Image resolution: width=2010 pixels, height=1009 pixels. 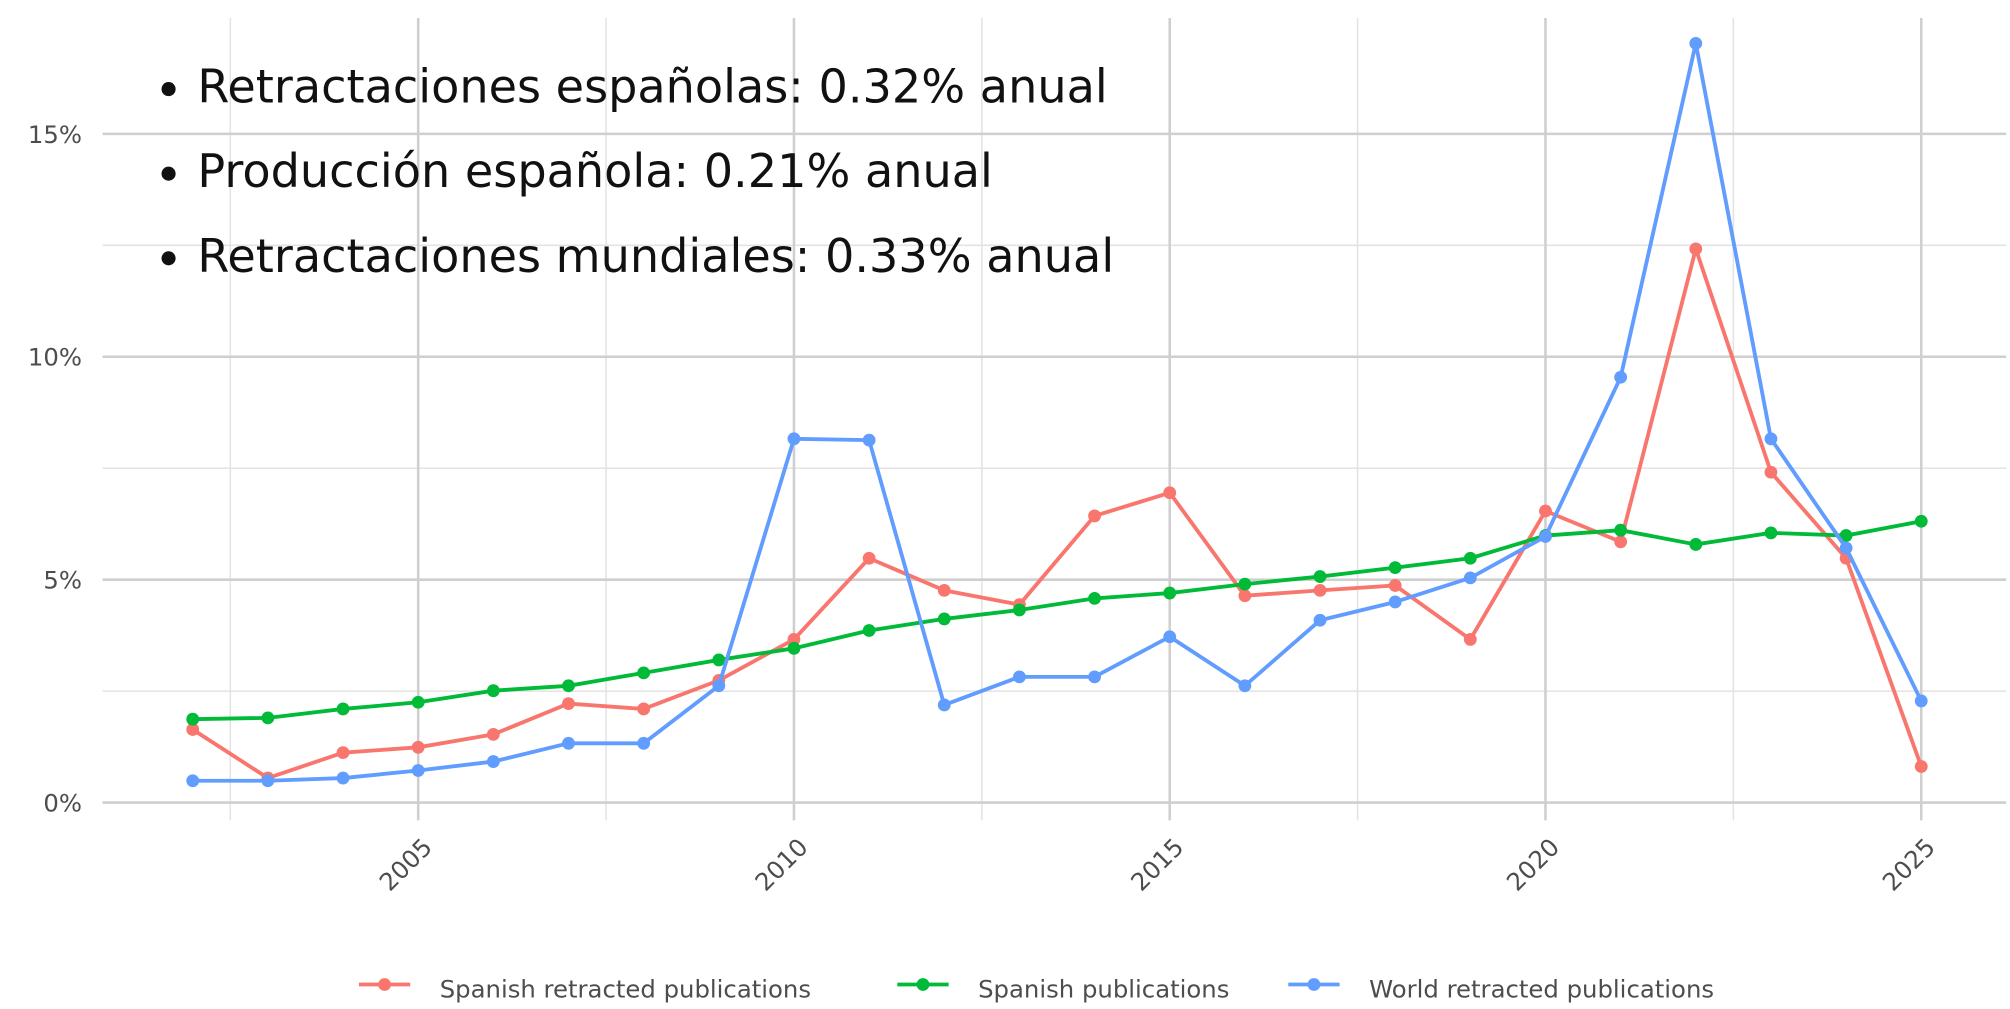 I want to click on y-tick-label: 15%, so click(x=55, y=134).